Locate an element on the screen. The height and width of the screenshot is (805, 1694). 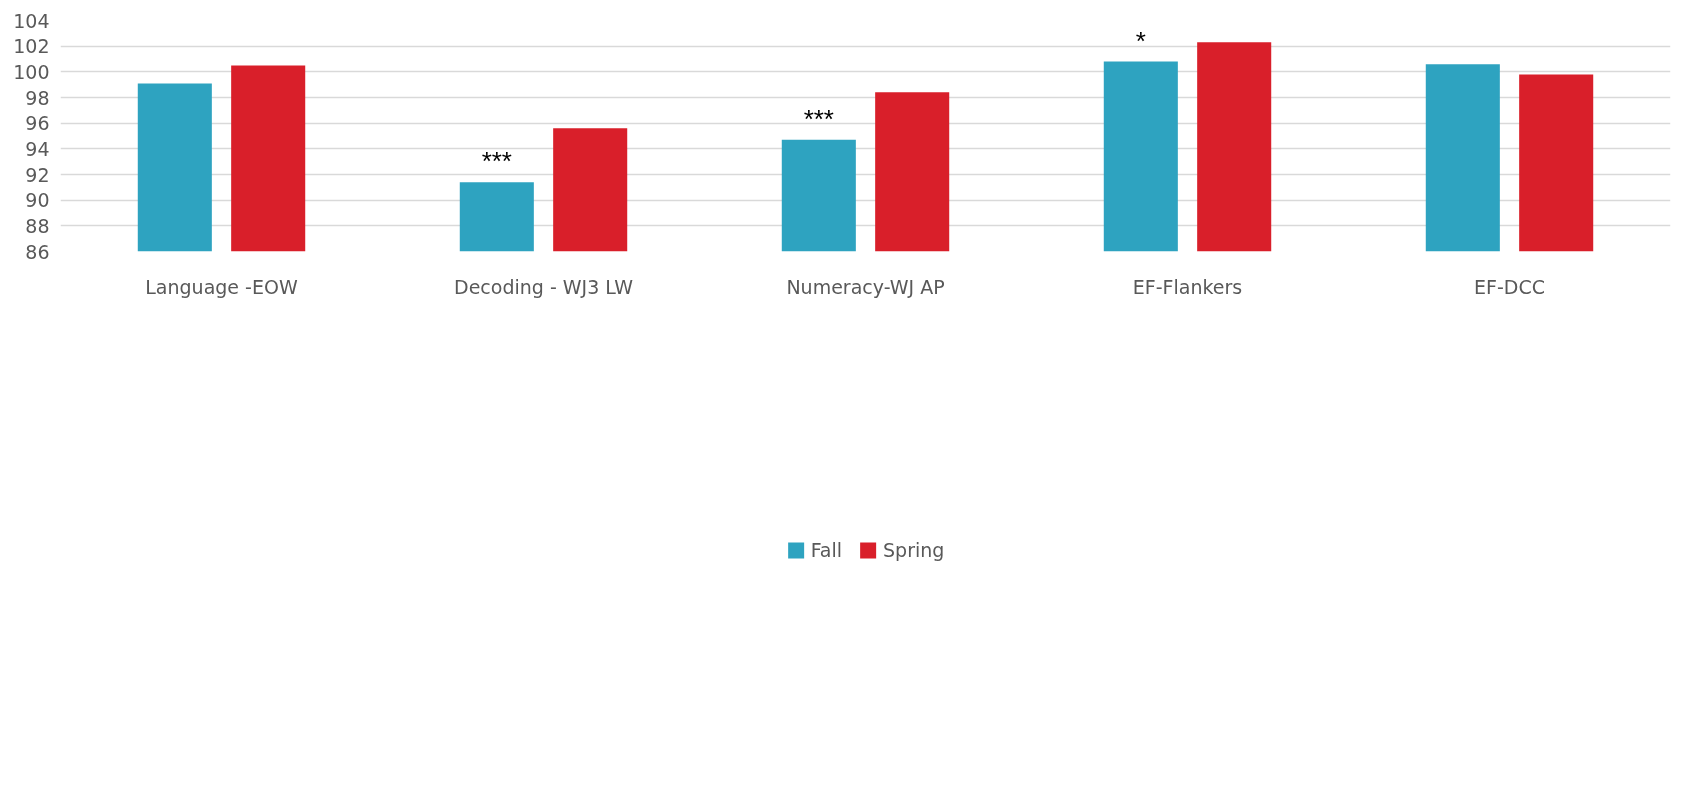
legend-label: Fall is located at coordinates (826, 550).